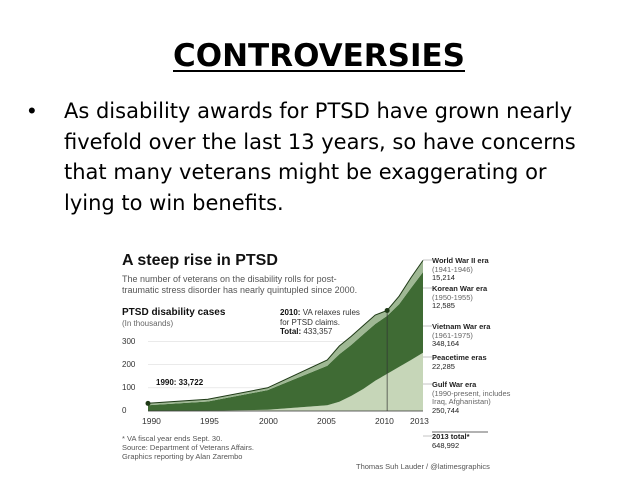 The image size is (638, 479). What do you see at coordinates (209, 421) in the screenshot?
I see `x-tick-label: 1995` at bounding box center [209, 421].